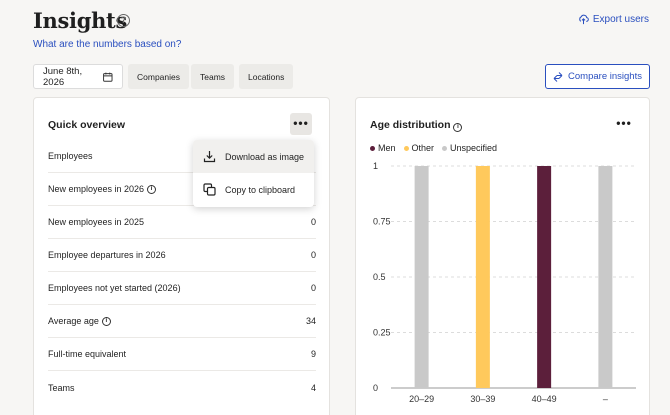 Image resolution: width=670 pixels, height=415 pixels. I want to click on copy-clipboard-label: Copy to clipboard, so click(260, 189).